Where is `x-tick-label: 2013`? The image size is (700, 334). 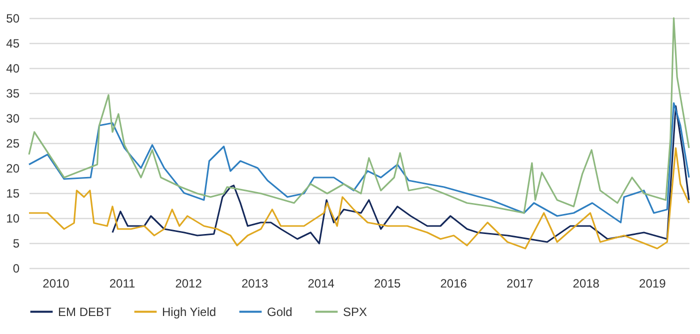
x-tick-label: 2013 is located at coordinates (254, 283).